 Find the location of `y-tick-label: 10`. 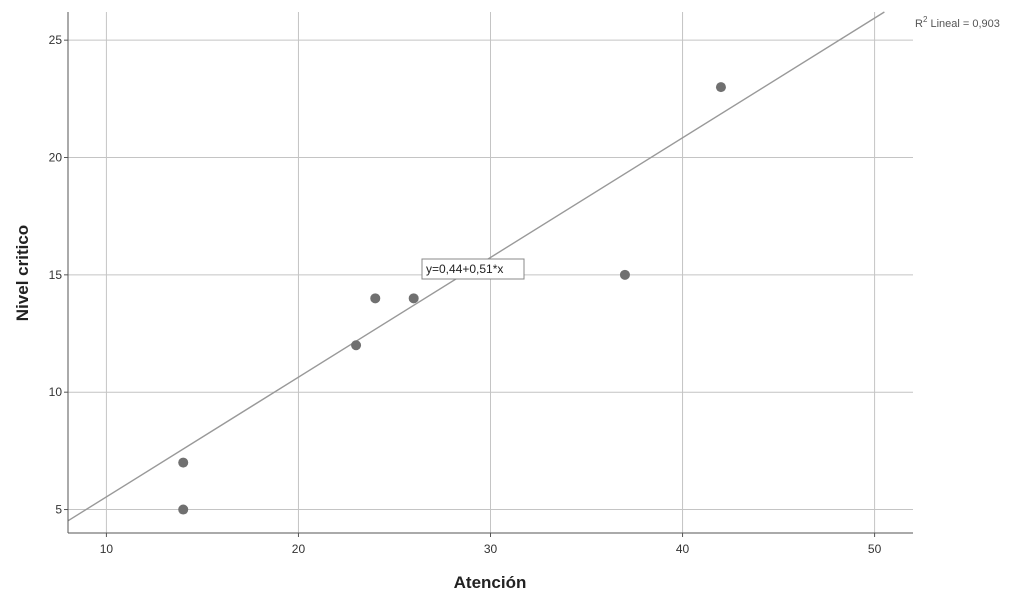

y-tick-label: 10 is located at coordinates (56, 392).